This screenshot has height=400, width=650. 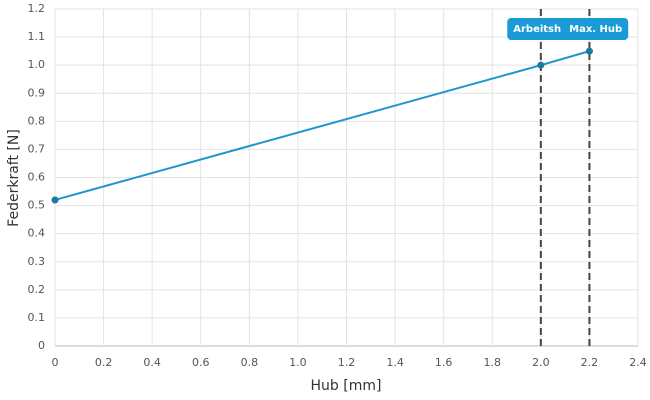 What do you see at coordinates (493, 362) in the screenshot?
I see `x-tick-label: 1.8` at bounding box center [493, 362].